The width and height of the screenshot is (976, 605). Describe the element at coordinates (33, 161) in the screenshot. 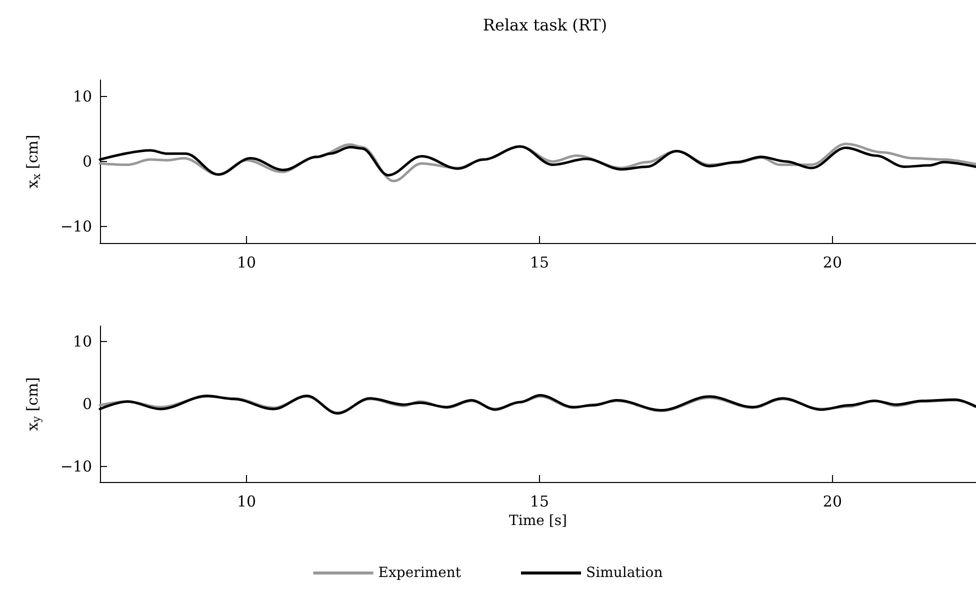

I see `y-axis-title: xx [cm]` at that location.